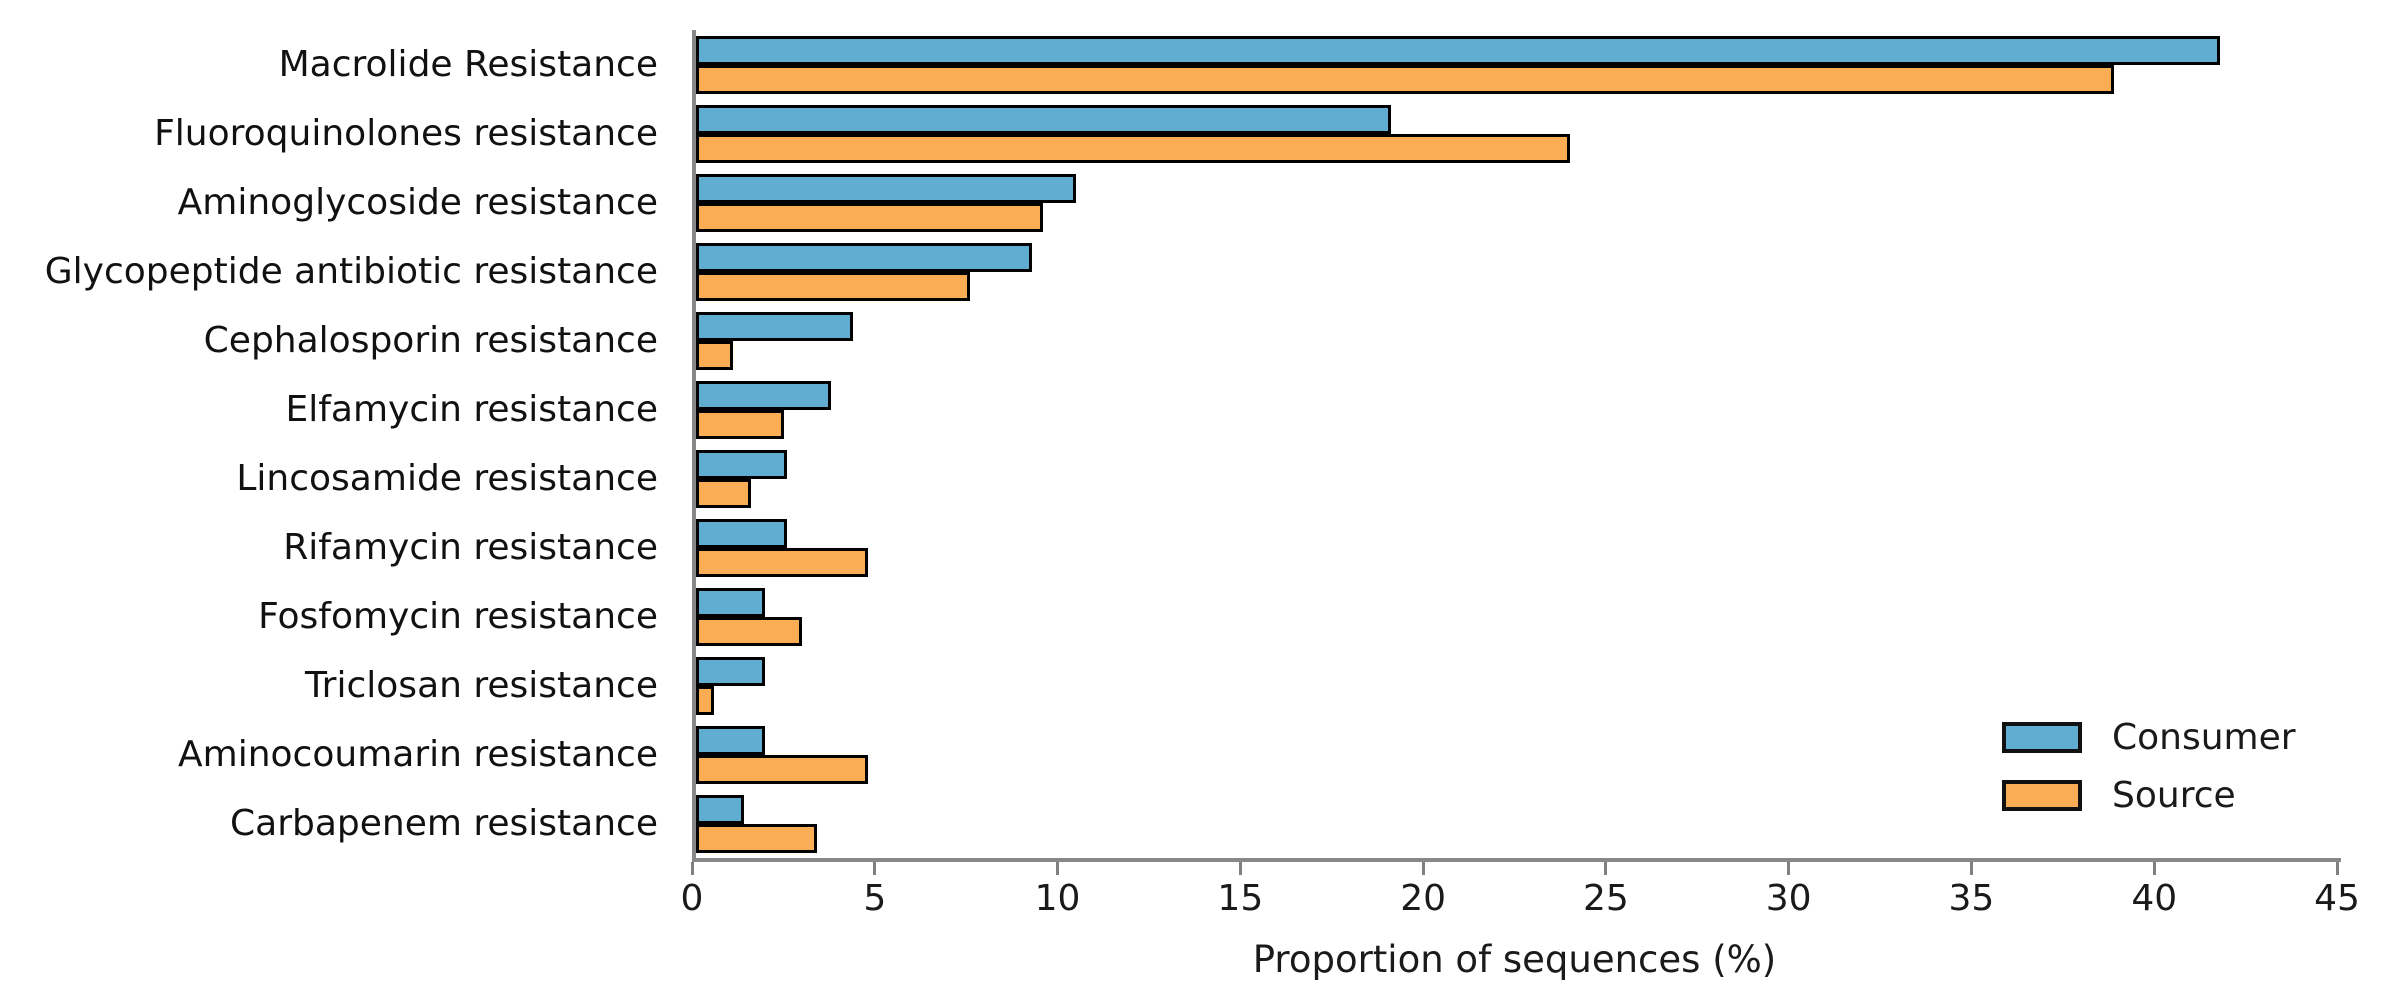  Describe the element at coordinates (468, 64) in the screenshot. I see `category-label: Macrolide Resistance` at that location.